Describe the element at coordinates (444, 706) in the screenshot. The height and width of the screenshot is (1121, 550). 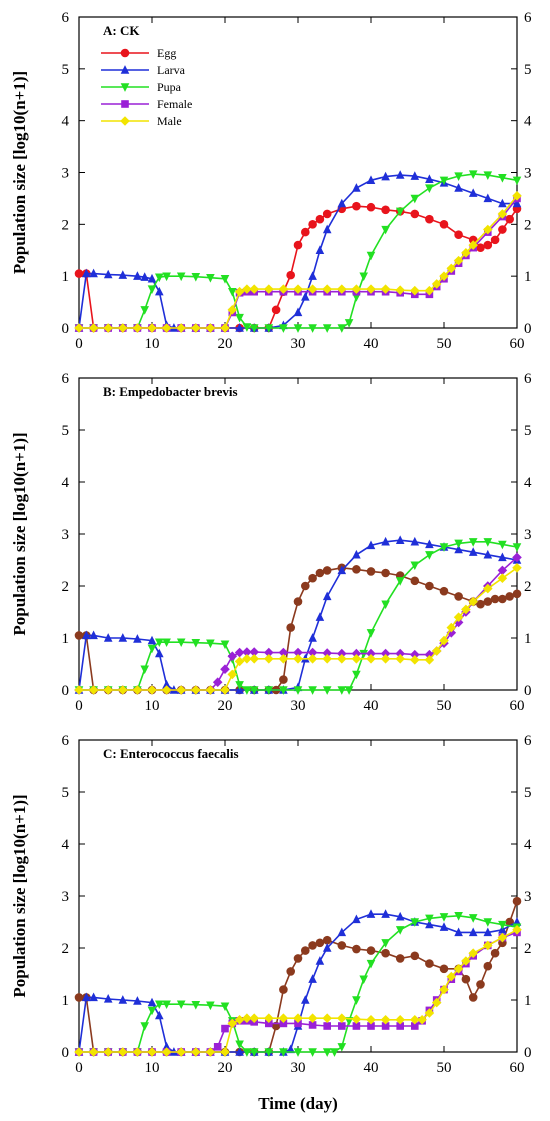
I see `x-tick-label: 50` at that location.